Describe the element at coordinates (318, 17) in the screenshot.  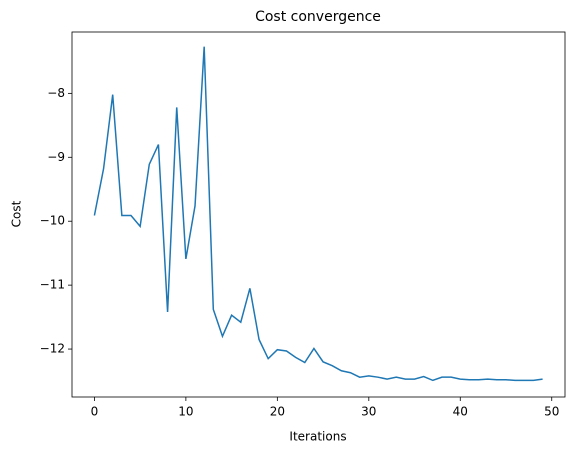
I see `chart-title: Cost convergence` at that location.